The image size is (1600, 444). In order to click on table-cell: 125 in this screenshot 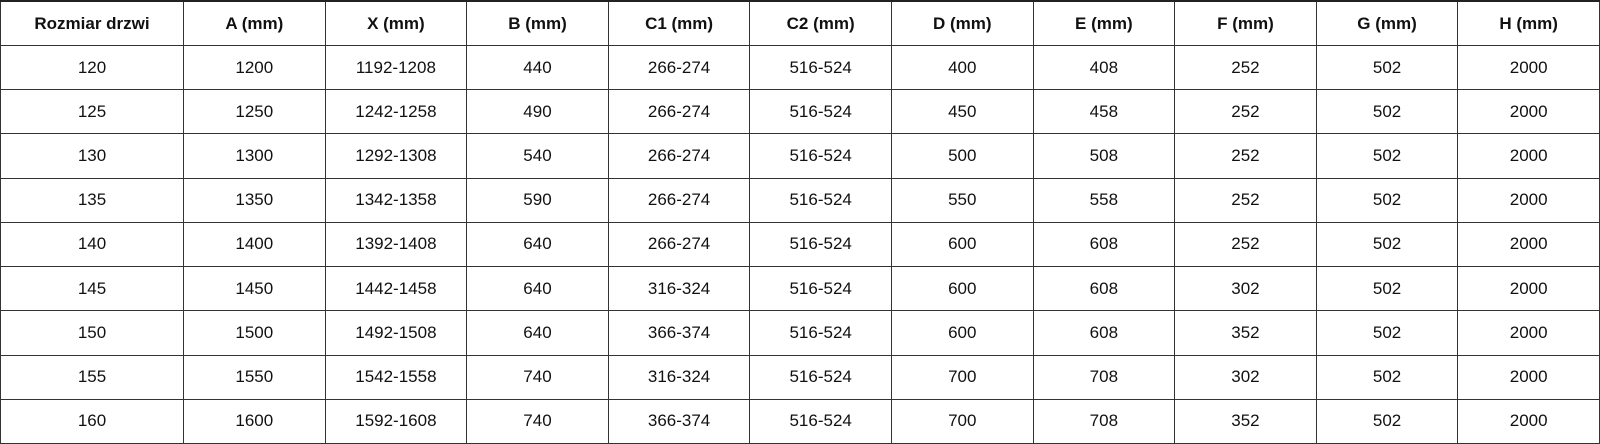, I will do `click(92, 112)`.